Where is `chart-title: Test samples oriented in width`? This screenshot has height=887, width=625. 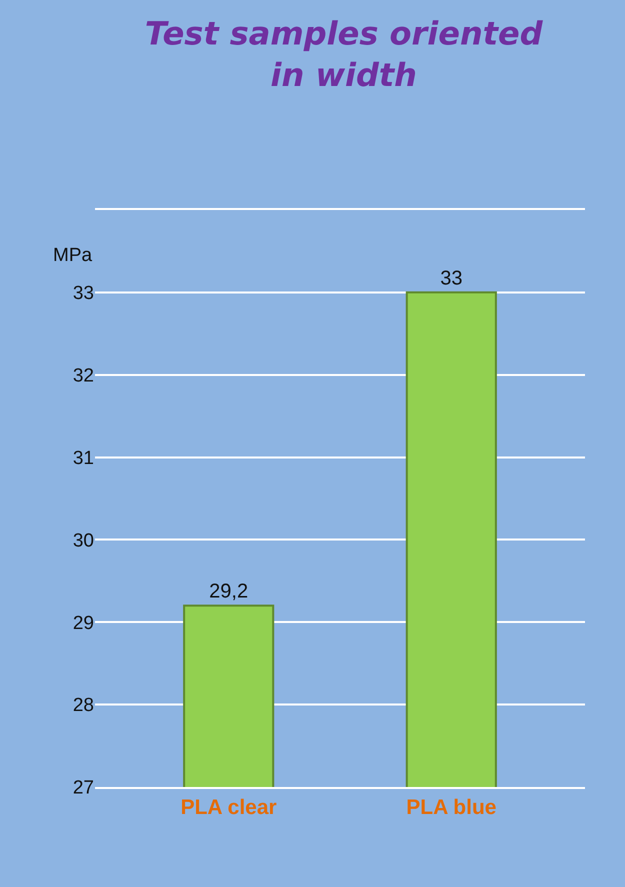
chart-title: Test samples oriented in width is located at coordinates (344, 54).